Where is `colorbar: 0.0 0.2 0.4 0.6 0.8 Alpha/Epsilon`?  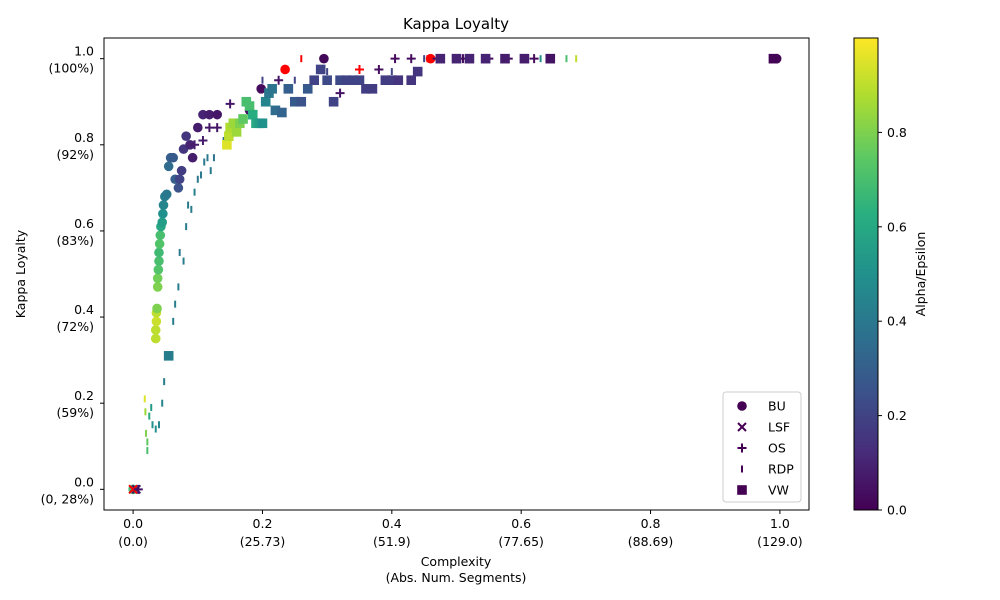
colorbar: 0.0 0.2 0.4 0.6 0.8 Alpha/Epsilon is located at coordinates (890, 277).